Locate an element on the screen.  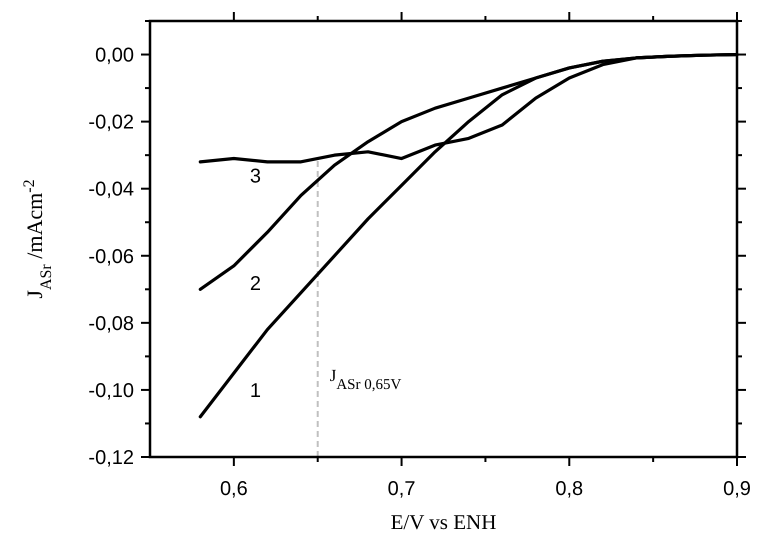
series-label: 1 is located at coordinates (255, 391).